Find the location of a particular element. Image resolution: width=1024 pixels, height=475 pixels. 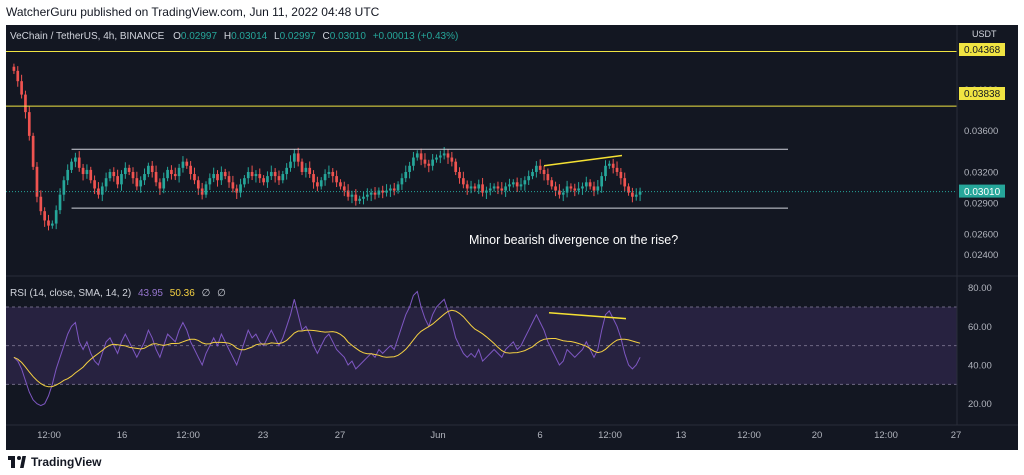

divergence-annotation: Minor bearish divergence on the rise? is located at coordinates (573, 240).